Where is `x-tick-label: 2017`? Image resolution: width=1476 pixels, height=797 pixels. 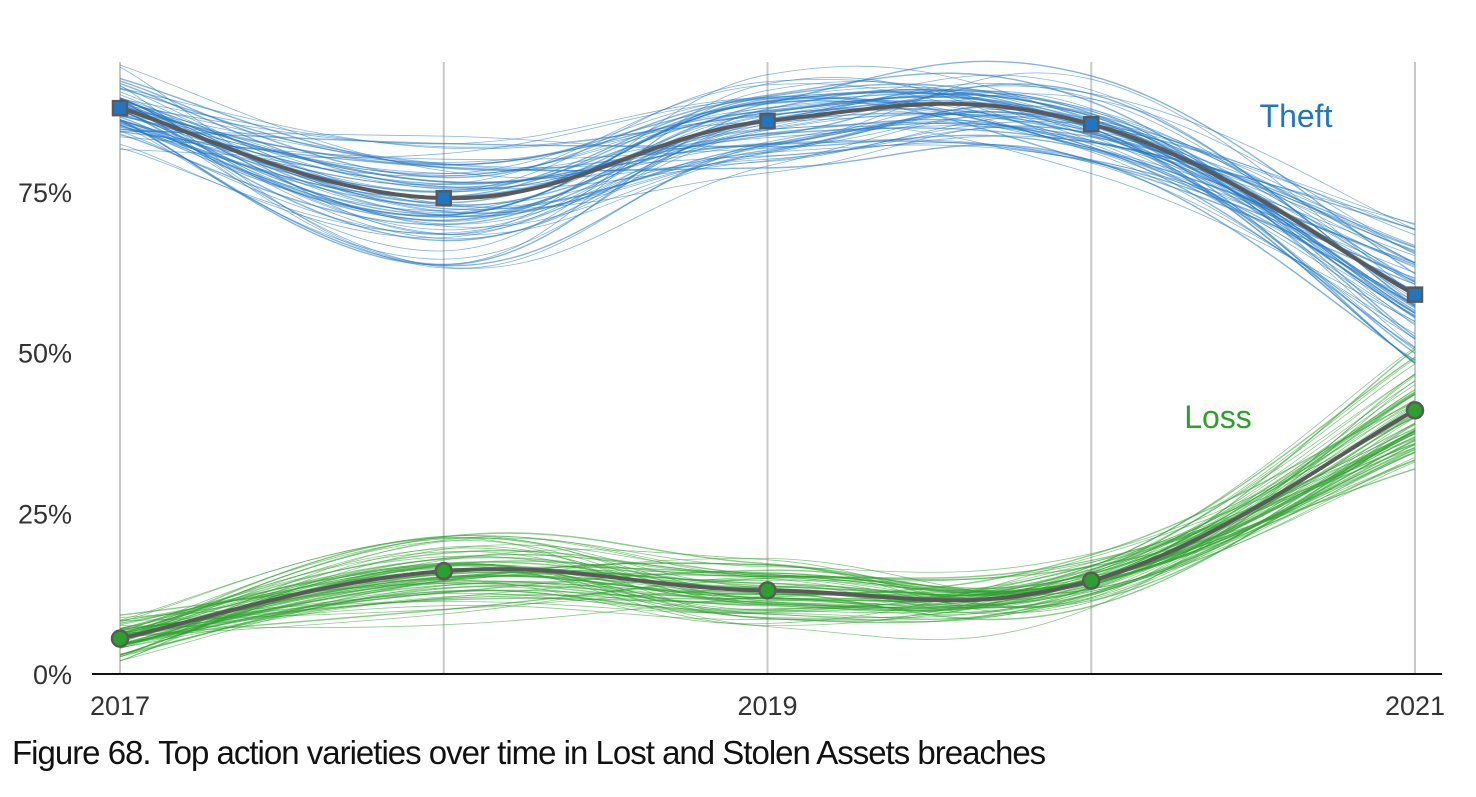 x-tick-label: 2017 is located at coordinates (120, 706).